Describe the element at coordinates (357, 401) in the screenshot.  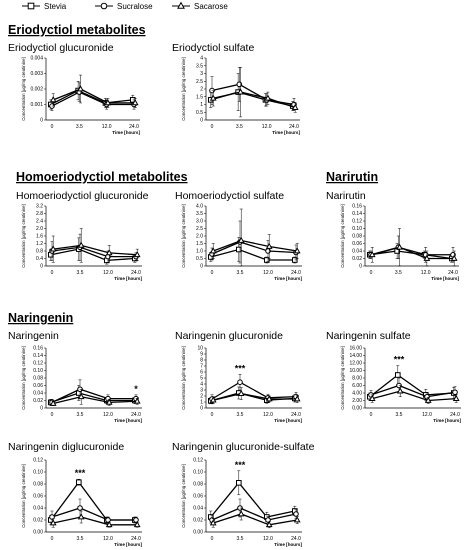
I see `y-tick-label: 2.00` at that location.